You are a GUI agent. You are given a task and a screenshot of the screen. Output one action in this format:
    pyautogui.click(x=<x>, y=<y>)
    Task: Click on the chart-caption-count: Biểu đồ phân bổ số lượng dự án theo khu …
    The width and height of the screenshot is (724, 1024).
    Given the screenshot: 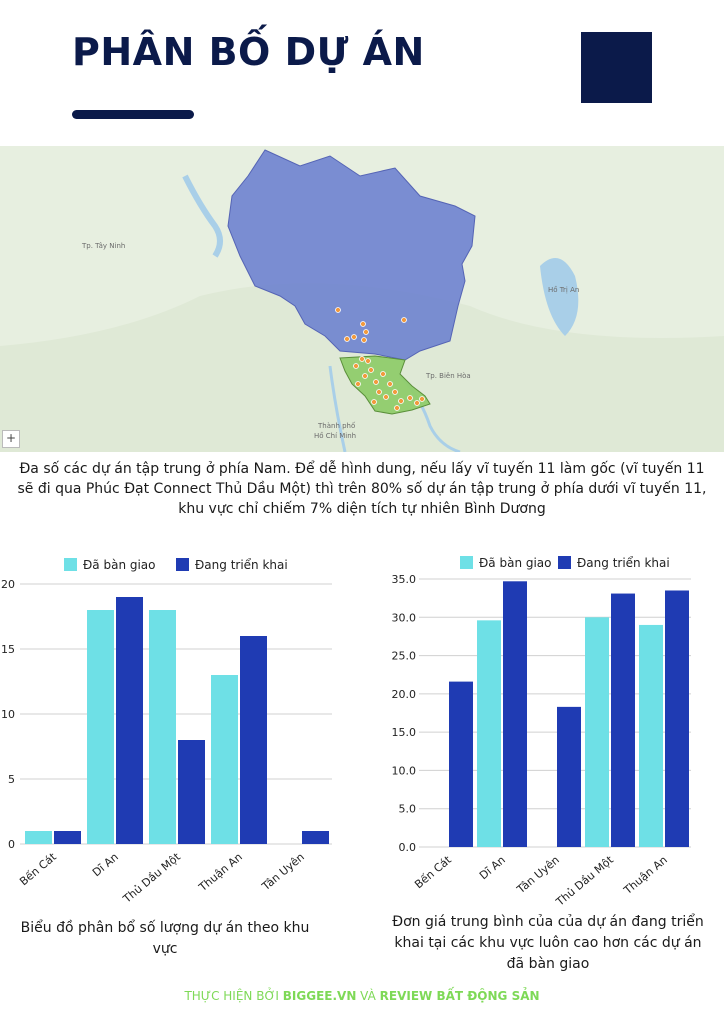 What is the action you would take?
    pyautogui.click(x=165, y=938)
    